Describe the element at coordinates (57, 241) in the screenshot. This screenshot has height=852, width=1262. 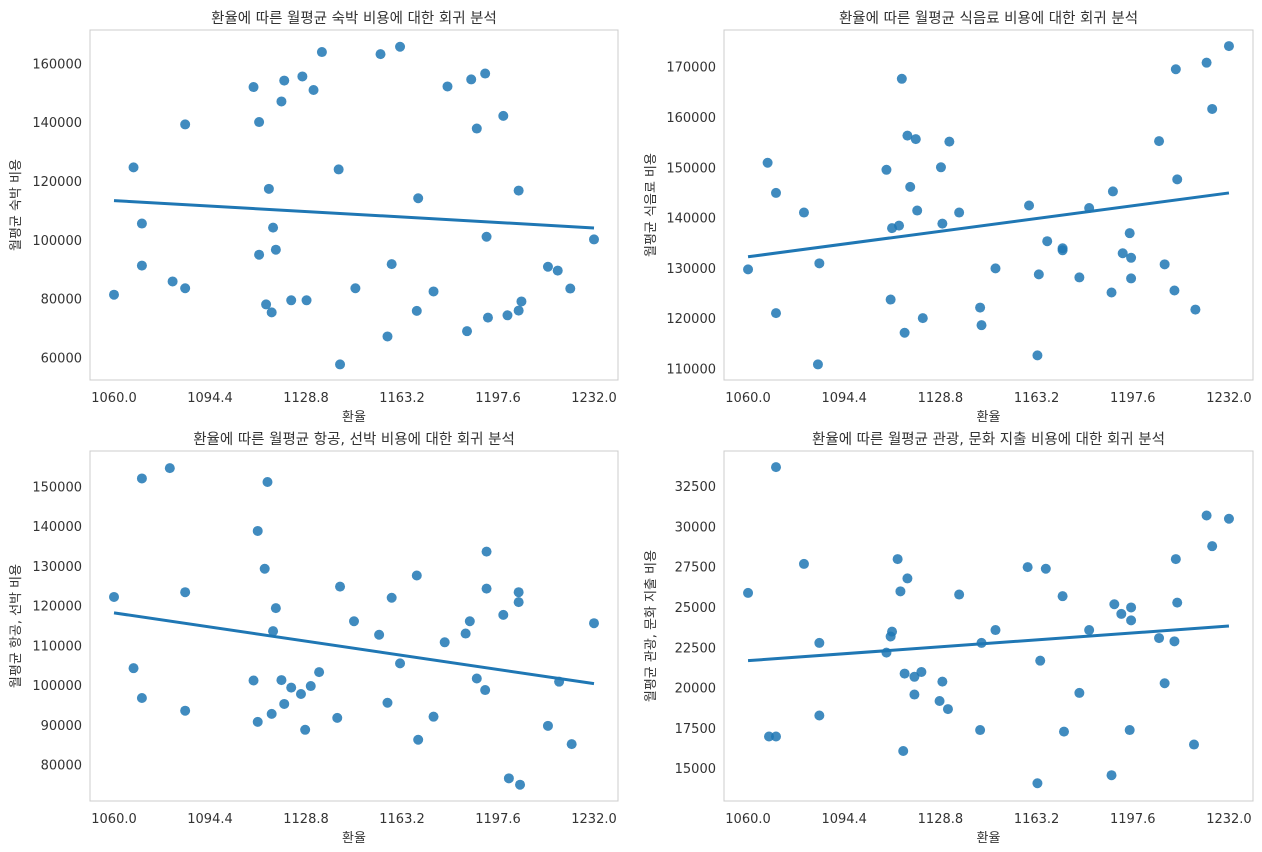
I see `y-tick-label: 100000` at that location.